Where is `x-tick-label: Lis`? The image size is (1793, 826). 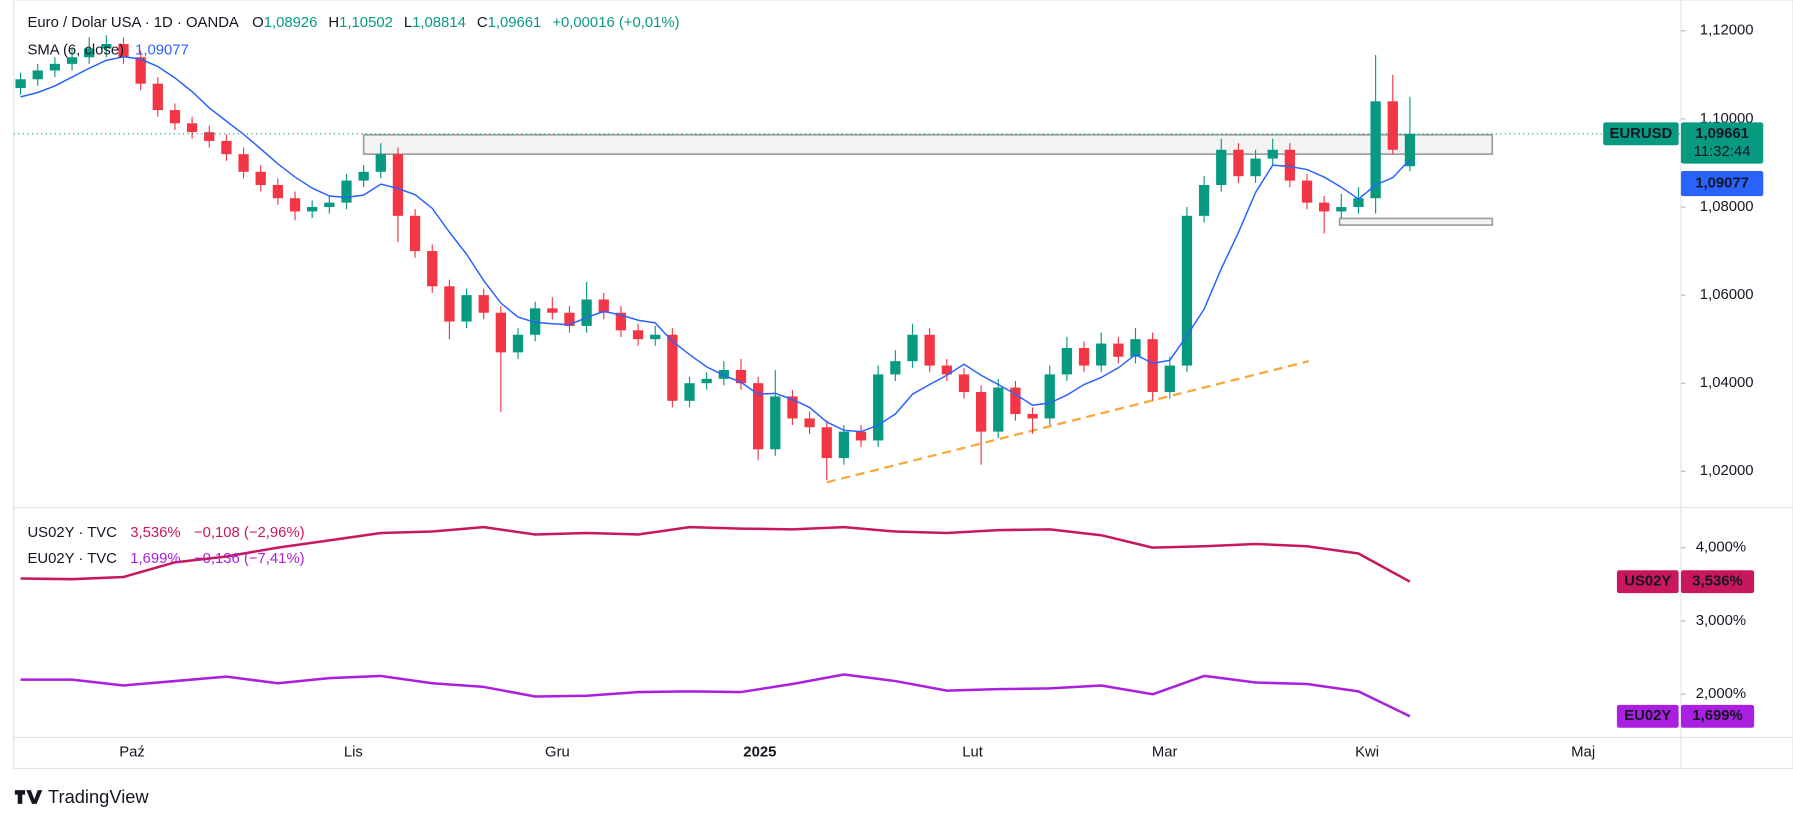 x-tick-label: Lis is located at coordinates (353, 752).